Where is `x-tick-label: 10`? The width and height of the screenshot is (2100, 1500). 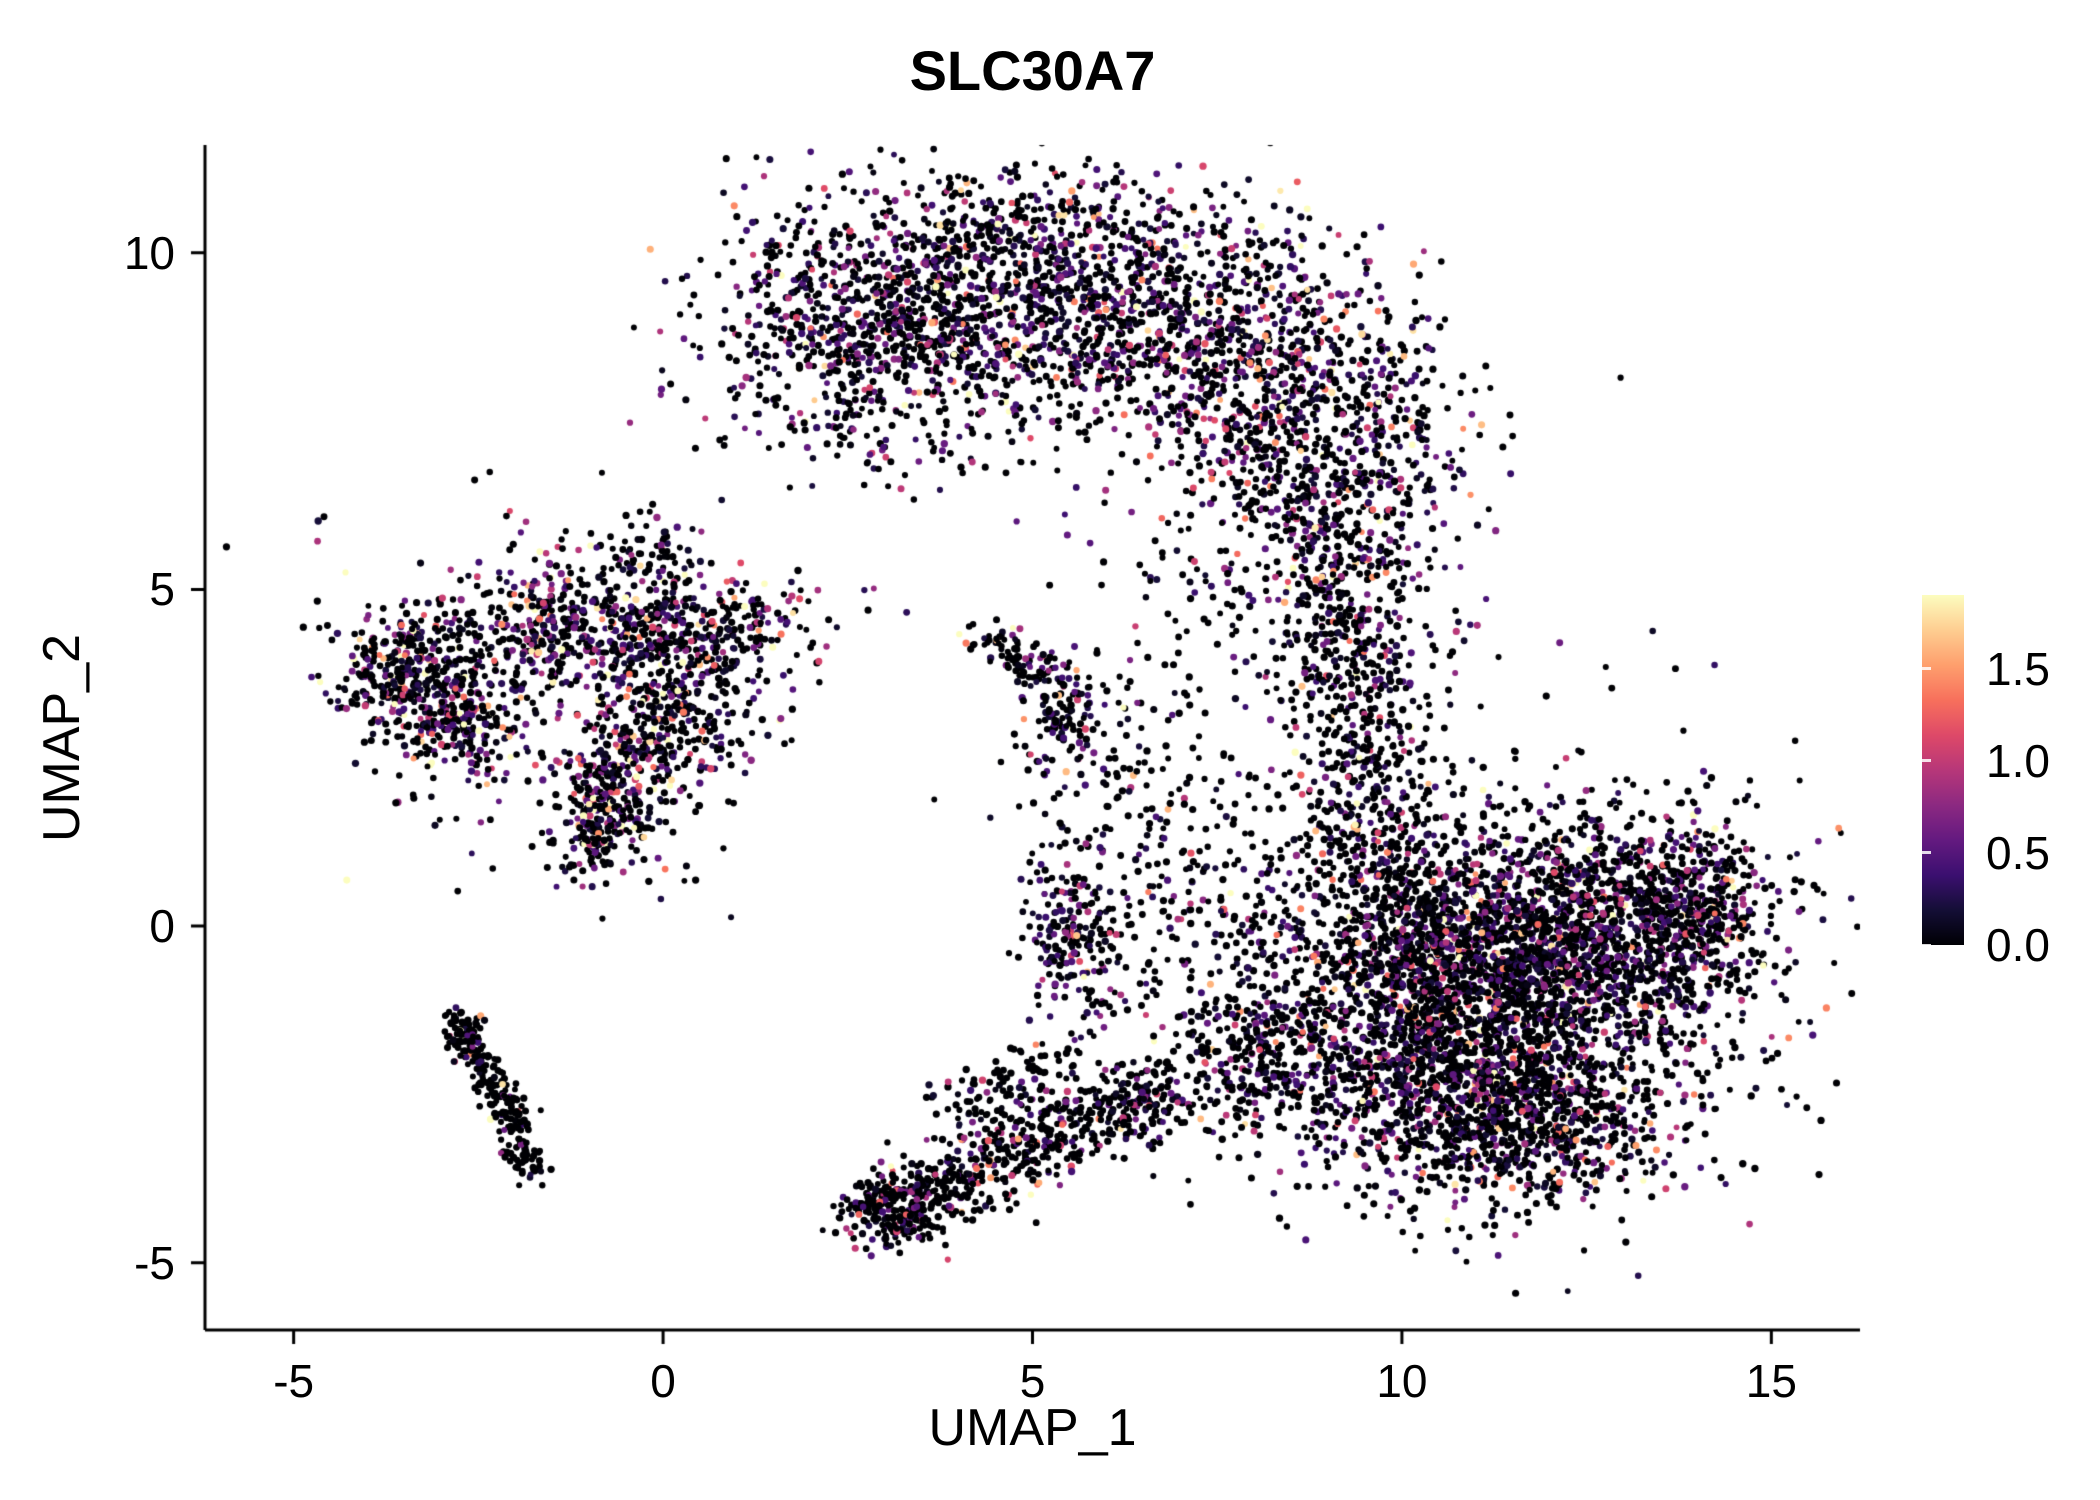
x-tick-label: 10 is located at coordinates (1402, 1381).